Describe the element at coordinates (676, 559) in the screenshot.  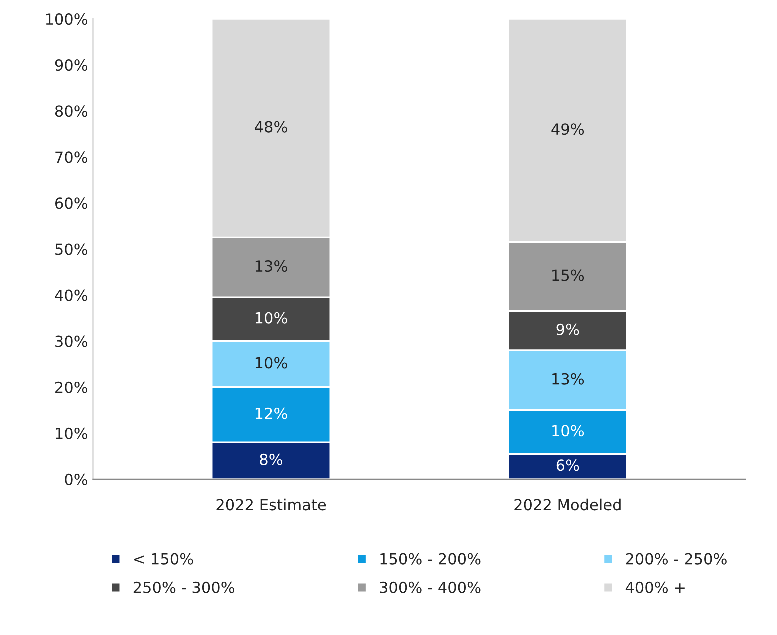
I see `legend-label: 200% - 250%` at that location.